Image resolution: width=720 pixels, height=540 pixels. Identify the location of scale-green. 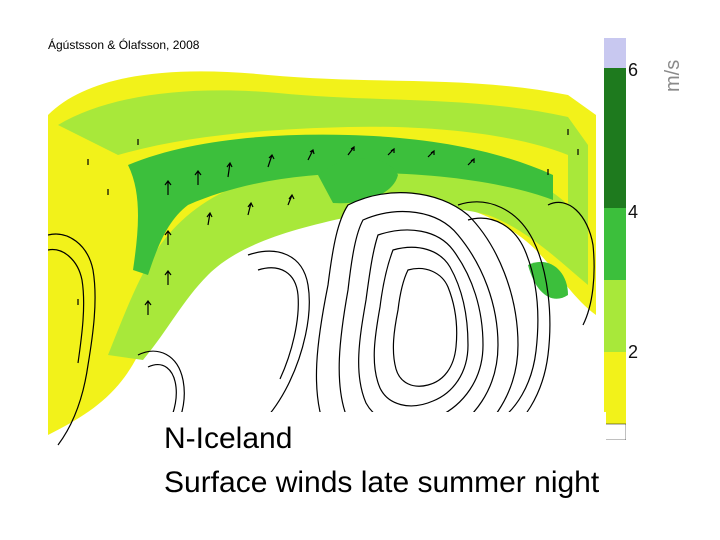
(615, 244).